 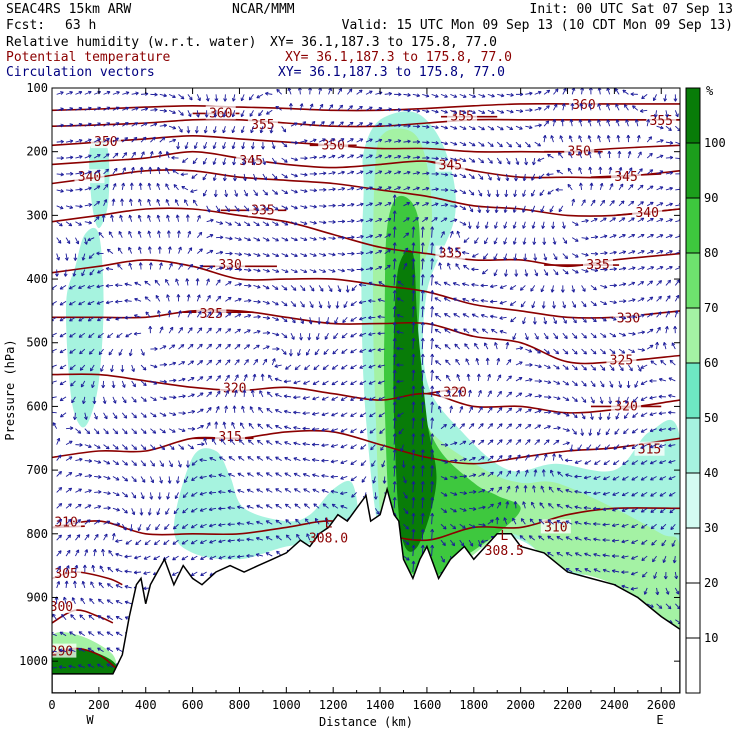 I want to click on forecast-hours: 63 h, so click(x=80, y=25).